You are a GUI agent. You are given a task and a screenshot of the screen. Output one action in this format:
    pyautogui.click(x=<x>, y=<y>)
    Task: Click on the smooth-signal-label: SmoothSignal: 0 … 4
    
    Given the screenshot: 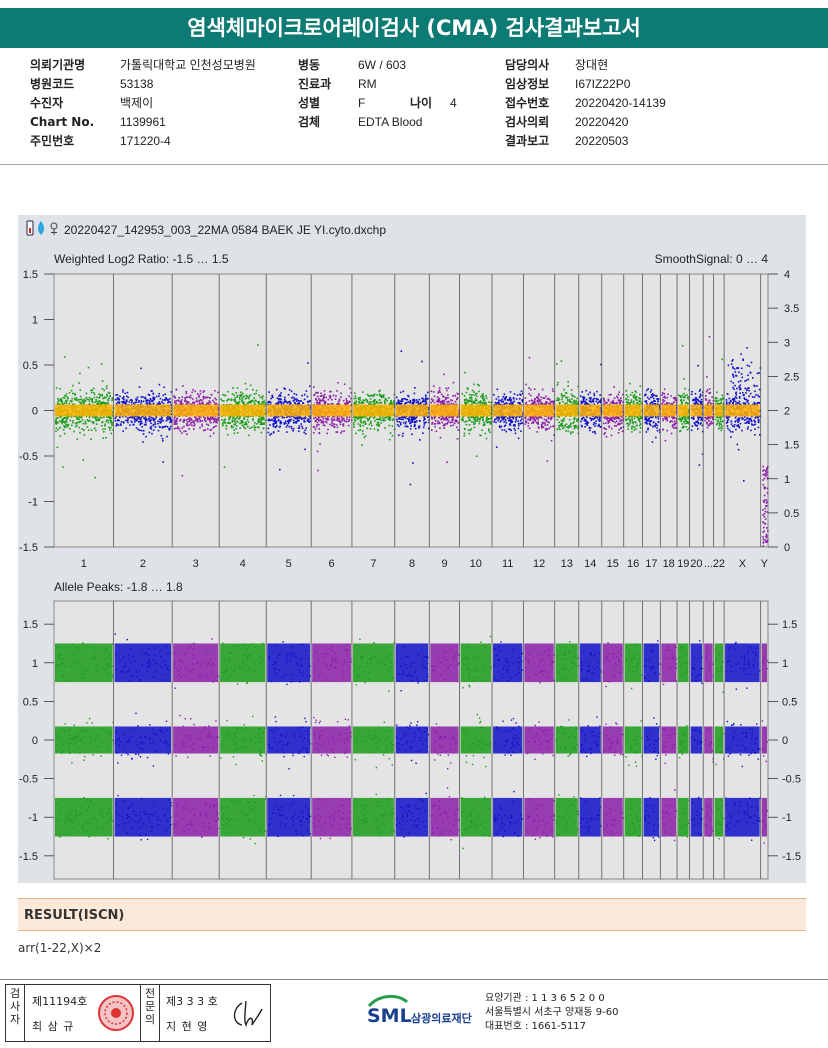 What is the action you would take?
    pyautogui.click(x=712, y=259)
    